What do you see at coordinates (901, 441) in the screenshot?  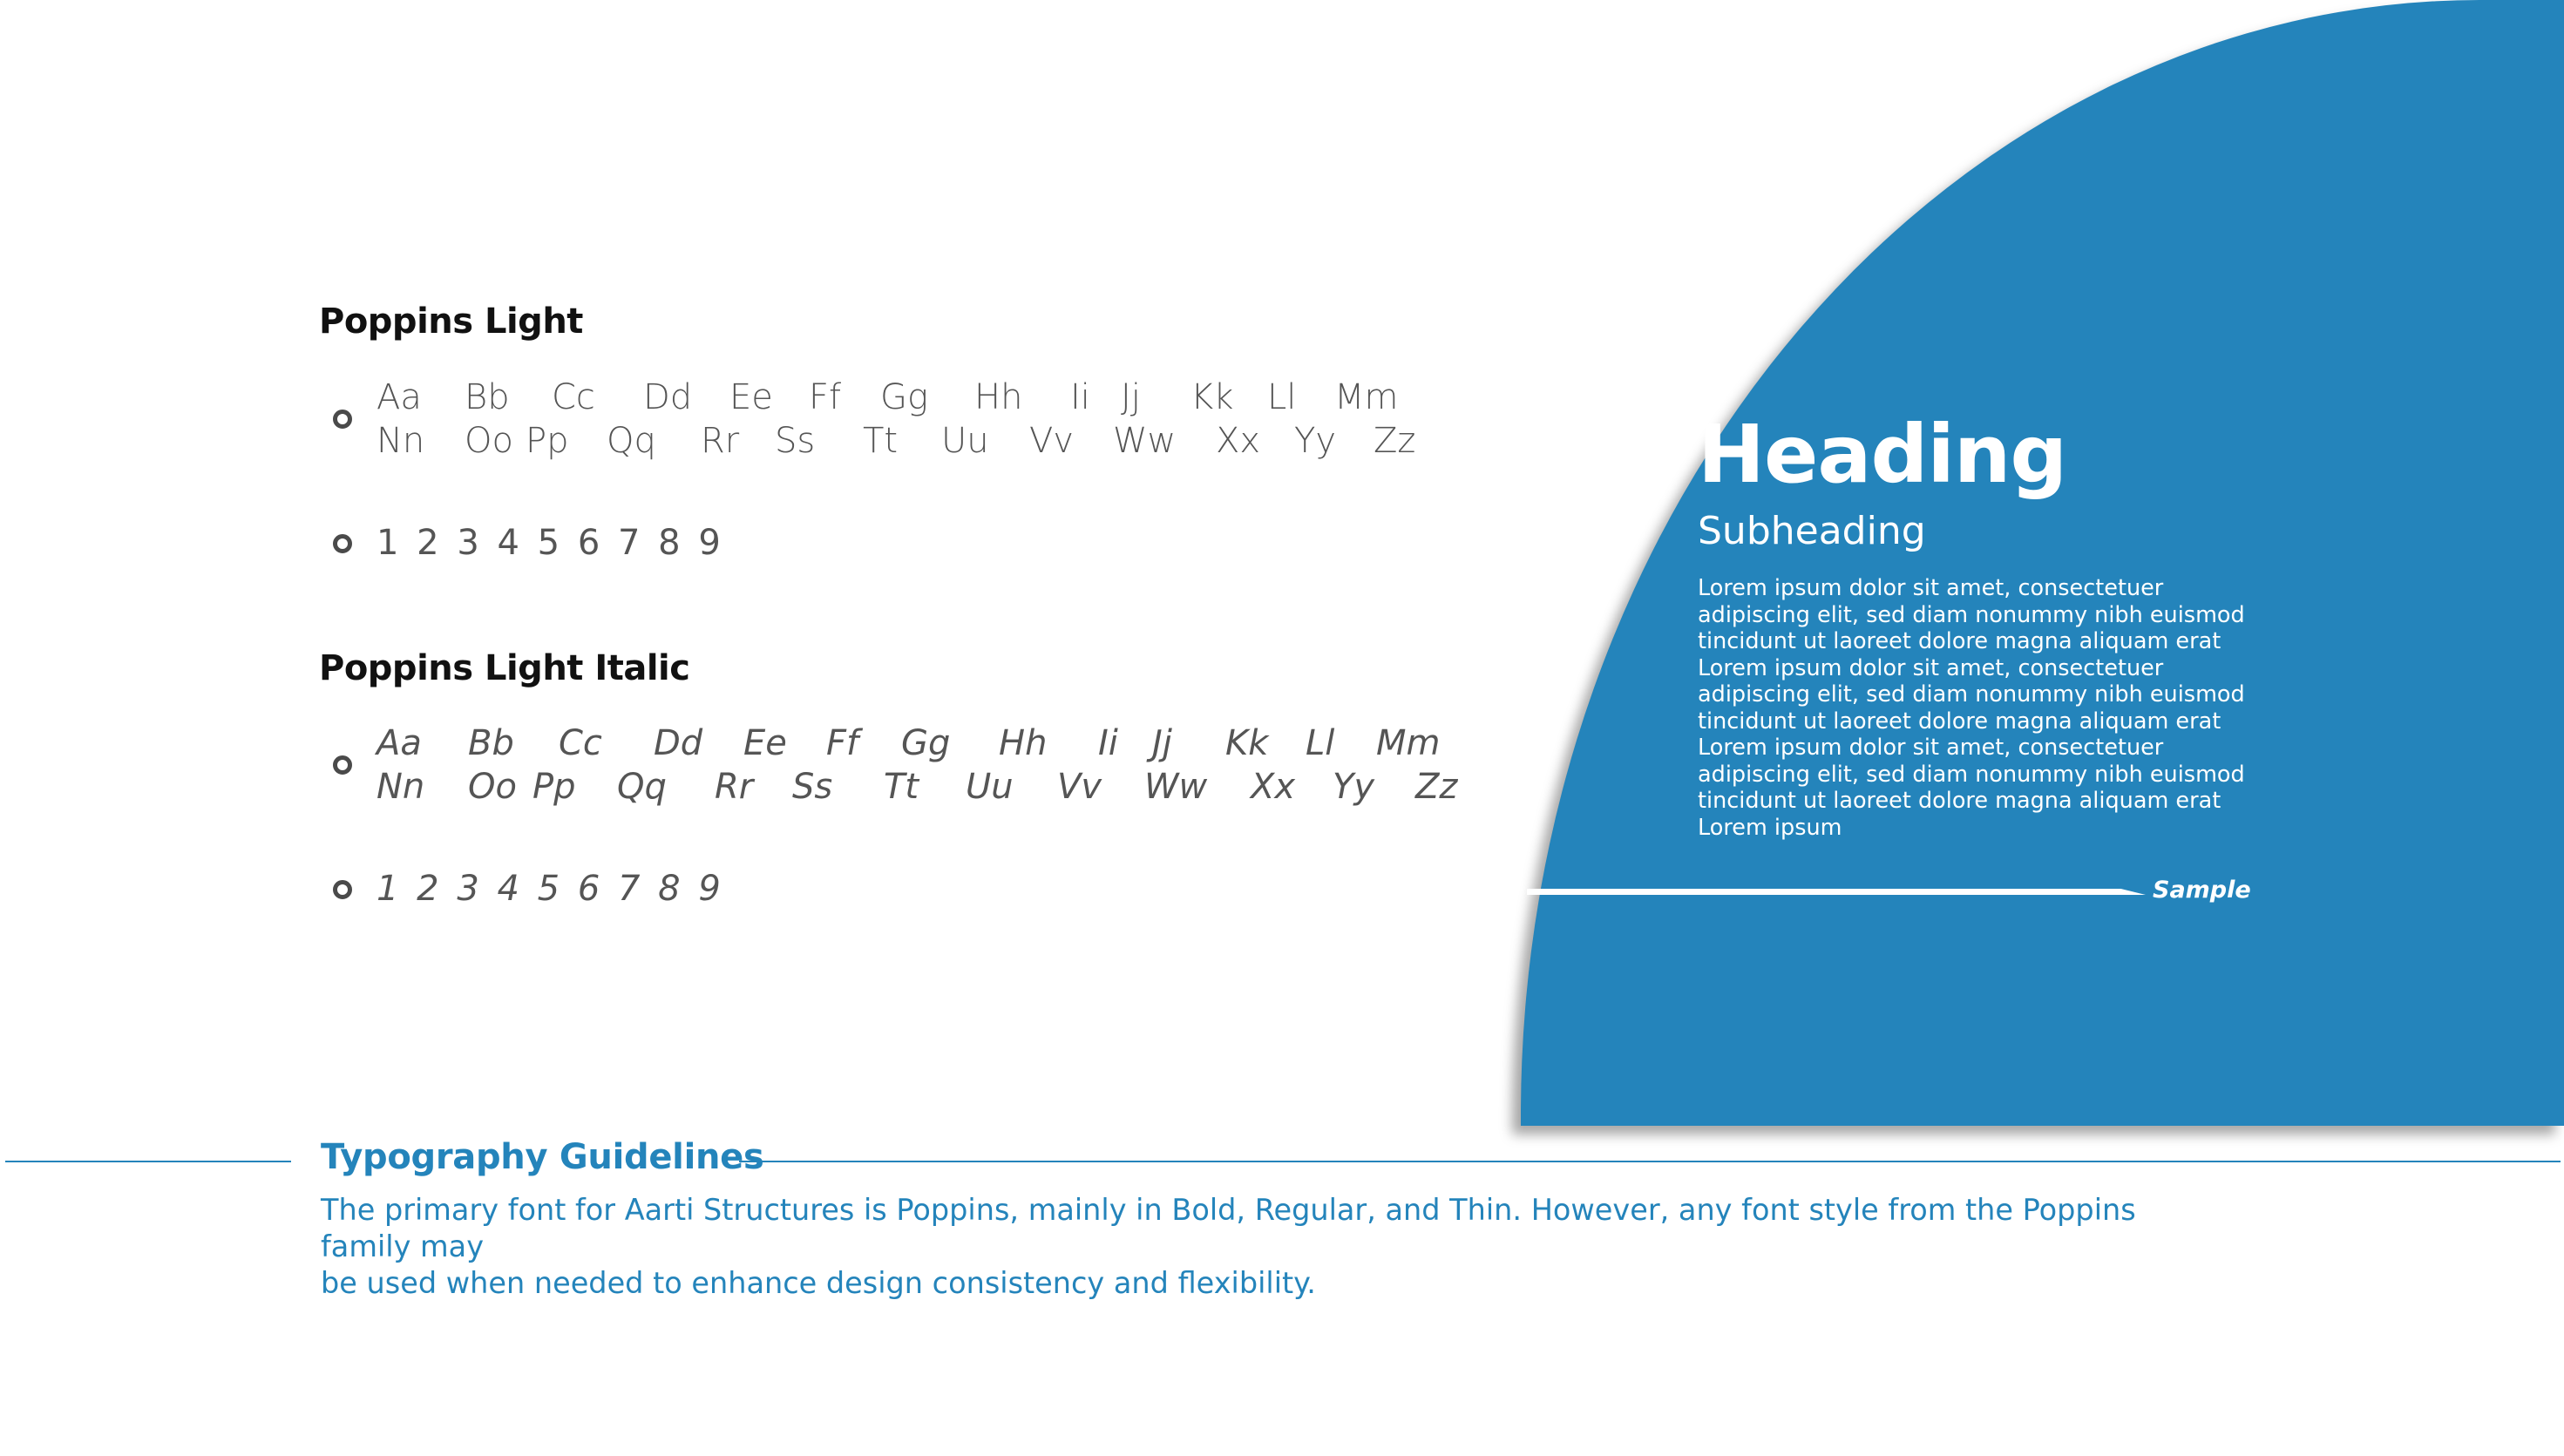 I see `alphabet-row-light-2: Nn Oo Pp Qq Rr Ss Tt Uu Vv Ww Xx Yy Zz` at bounding box center [901, 441].